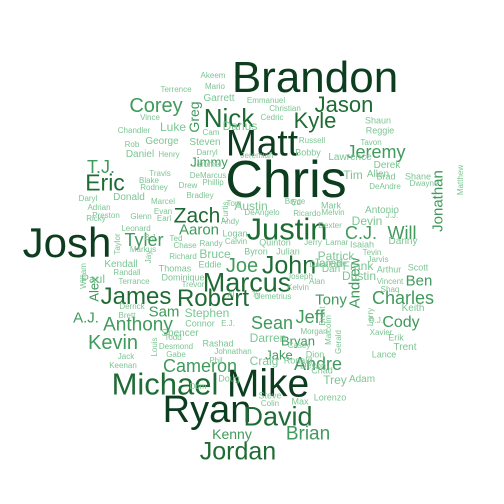  Describe the element at coordinates (358, 266) in the screenshot. I see `word-frank: Frank` at that location.